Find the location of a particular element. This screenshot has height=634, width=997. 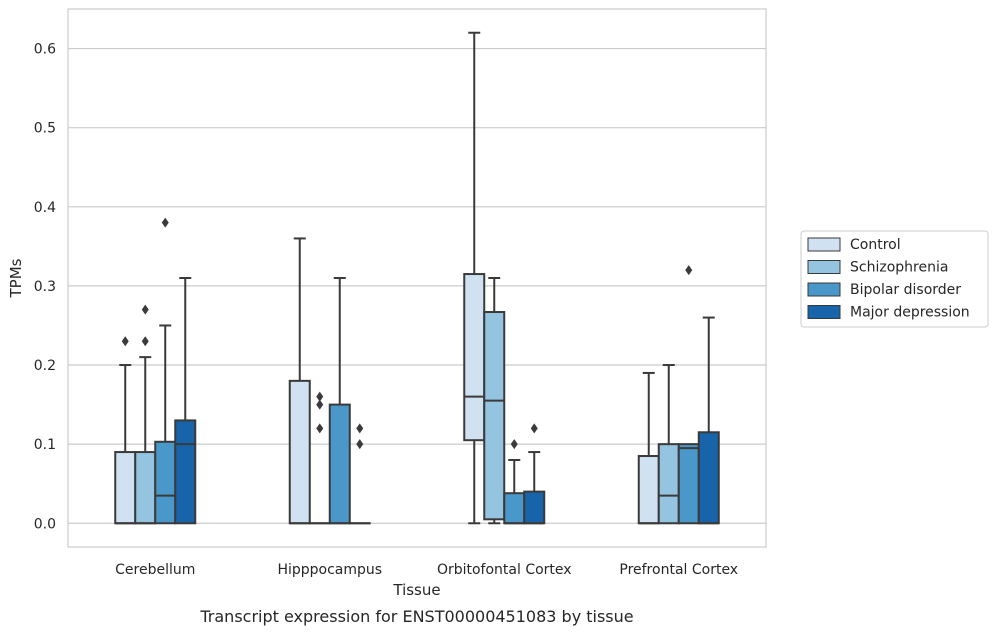

legend-label: Major depression is located at coordinates (910, 313).